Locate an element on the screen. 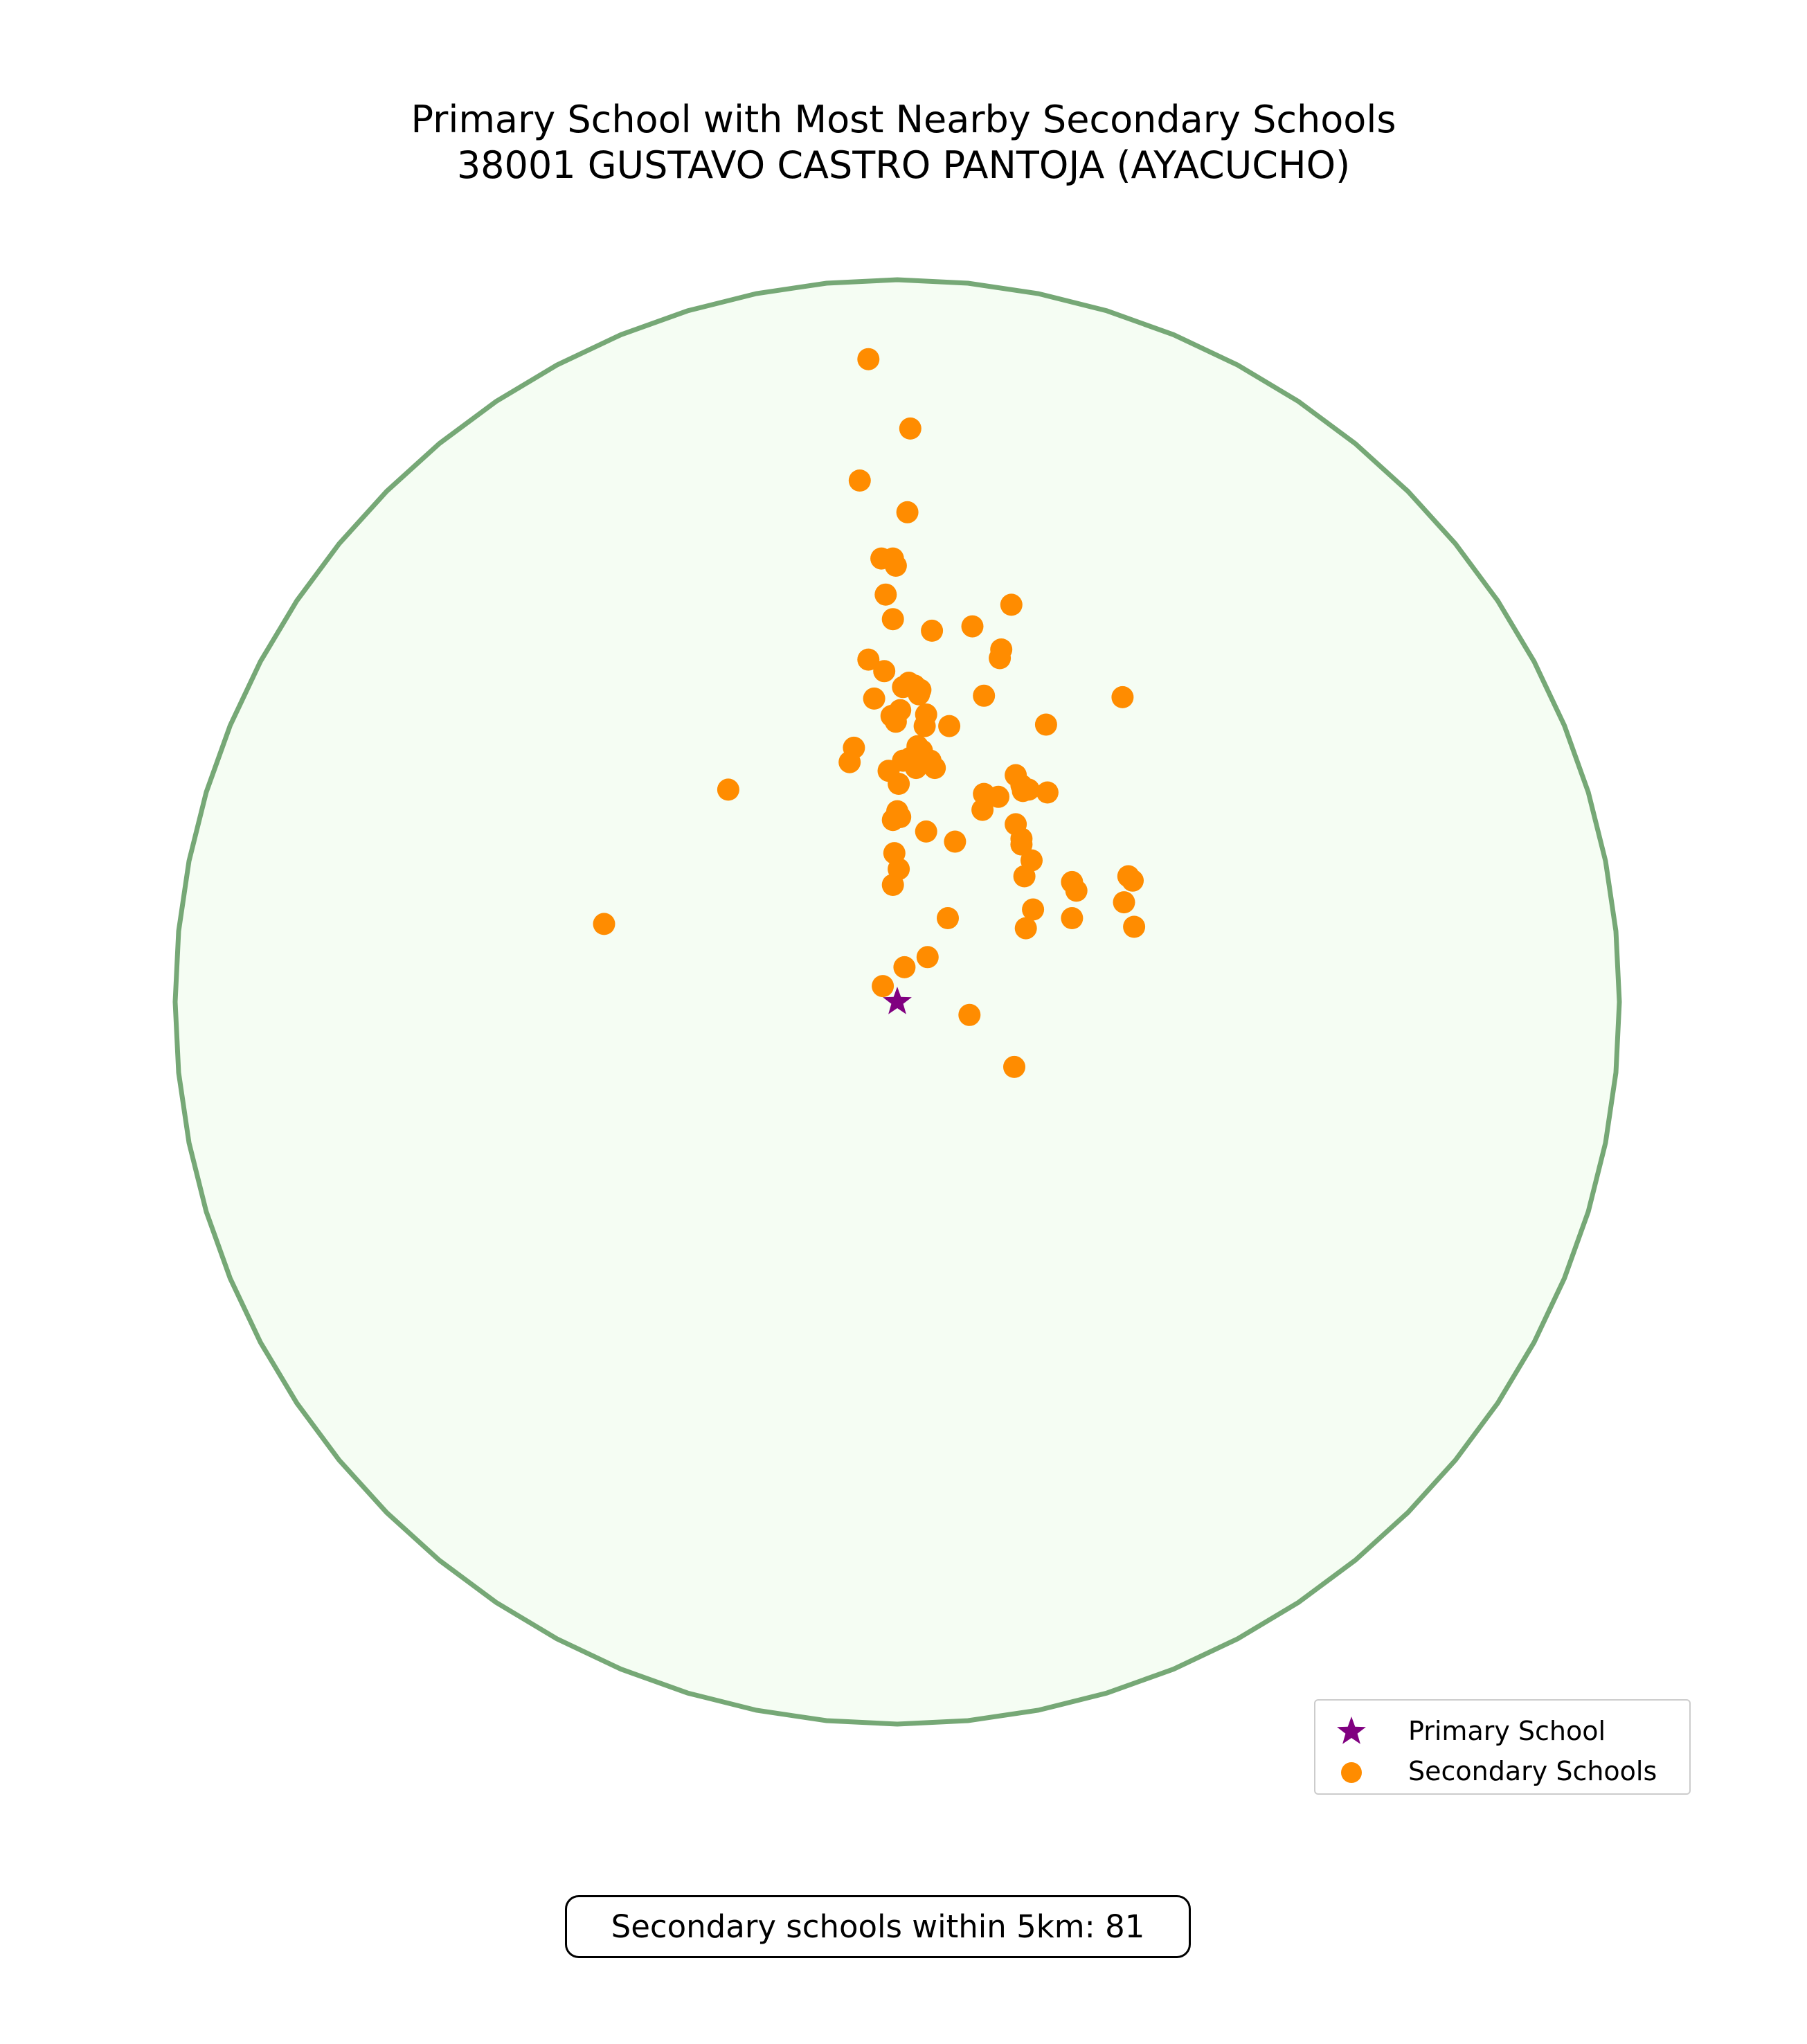 This screenshot has height=2044, width=1807. legend-label-secondary: Secondary Schools is located at coordinates (1532, 1771).